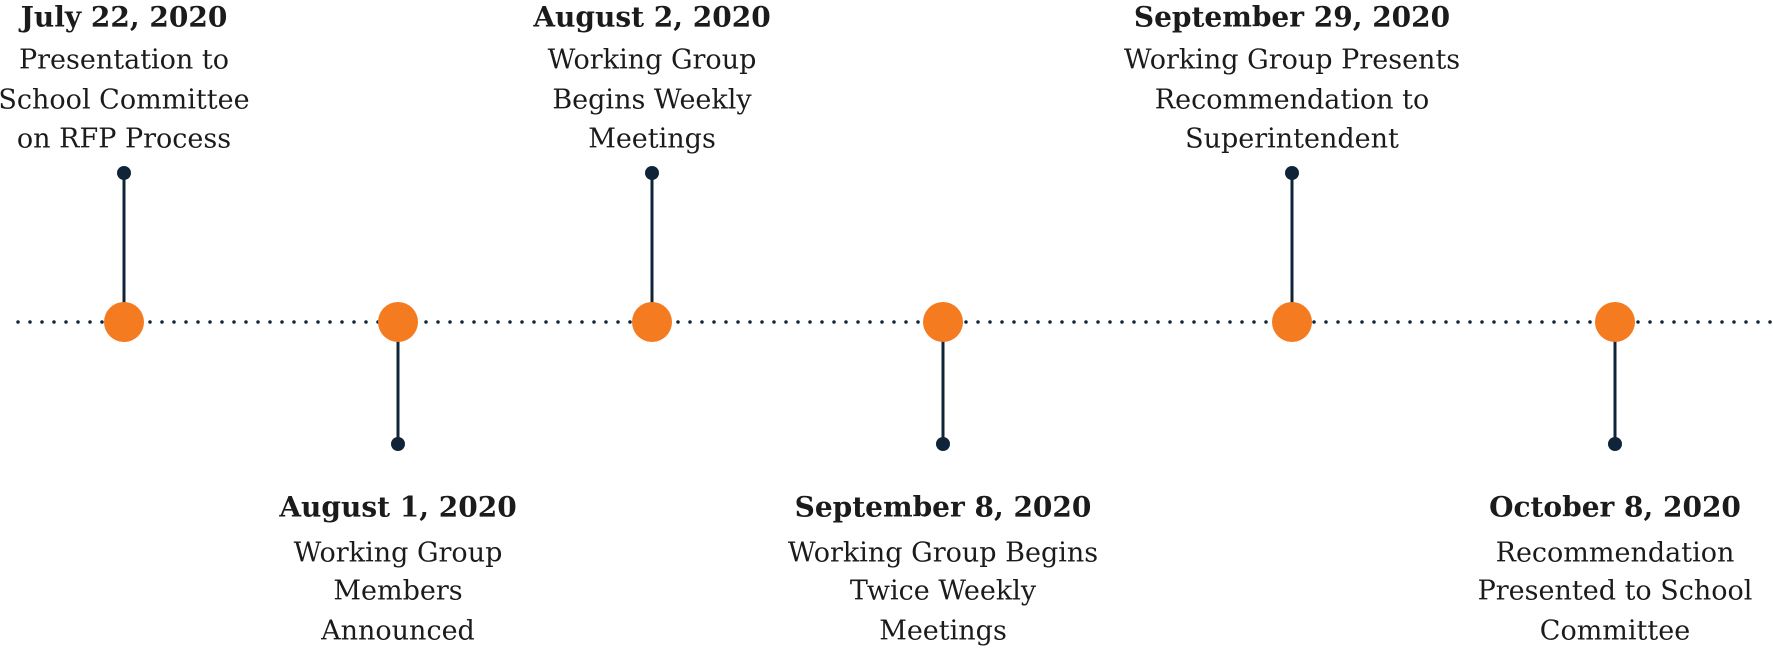 The width and height of the screenshot is (1773, 649). What do you see at coordinates (125, 100) in the screenshot?
I see `event-description: School Committee` at bounding box center [125, 100].